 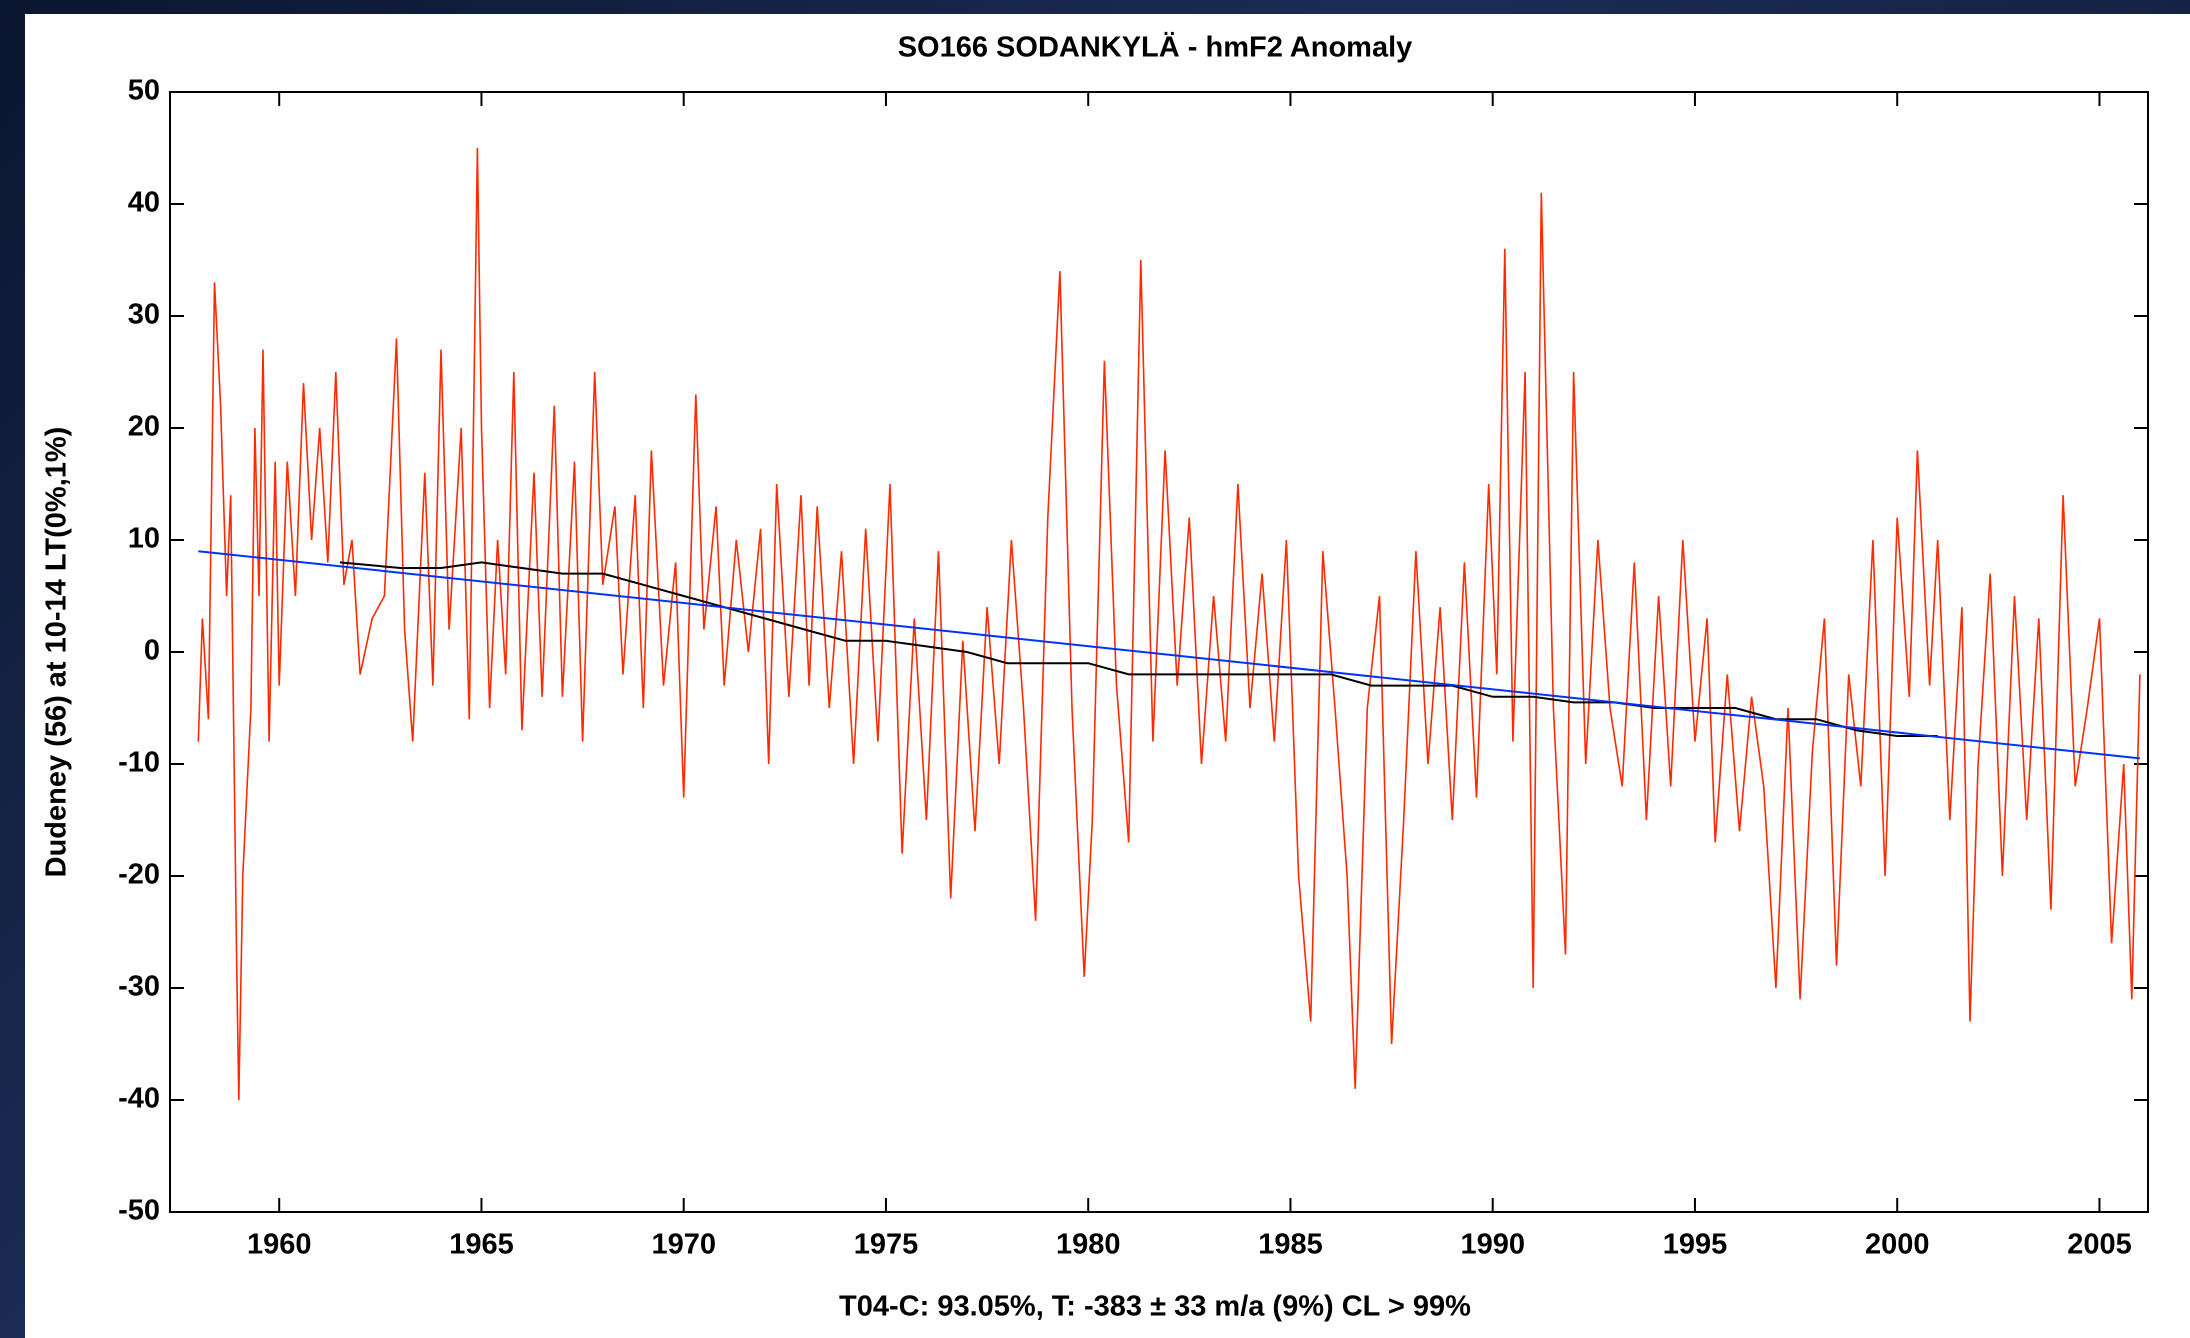 What do you see at coordinates (1492, 1245) in the screenshot?
I see `x-tick-label: 1990` at bounding box center [1492, 1245].